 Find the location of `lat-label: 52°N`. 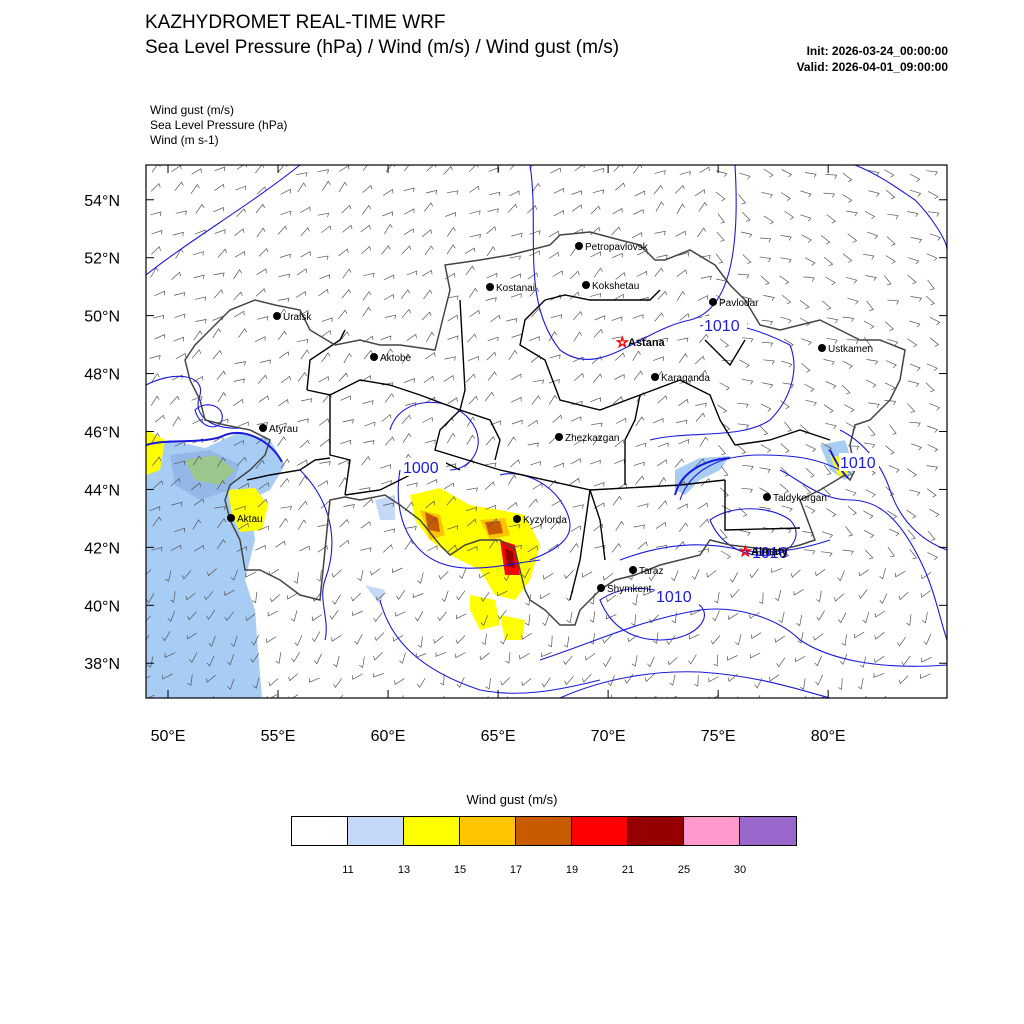

lat-label: 52°N is located at coordinates (102, 259).